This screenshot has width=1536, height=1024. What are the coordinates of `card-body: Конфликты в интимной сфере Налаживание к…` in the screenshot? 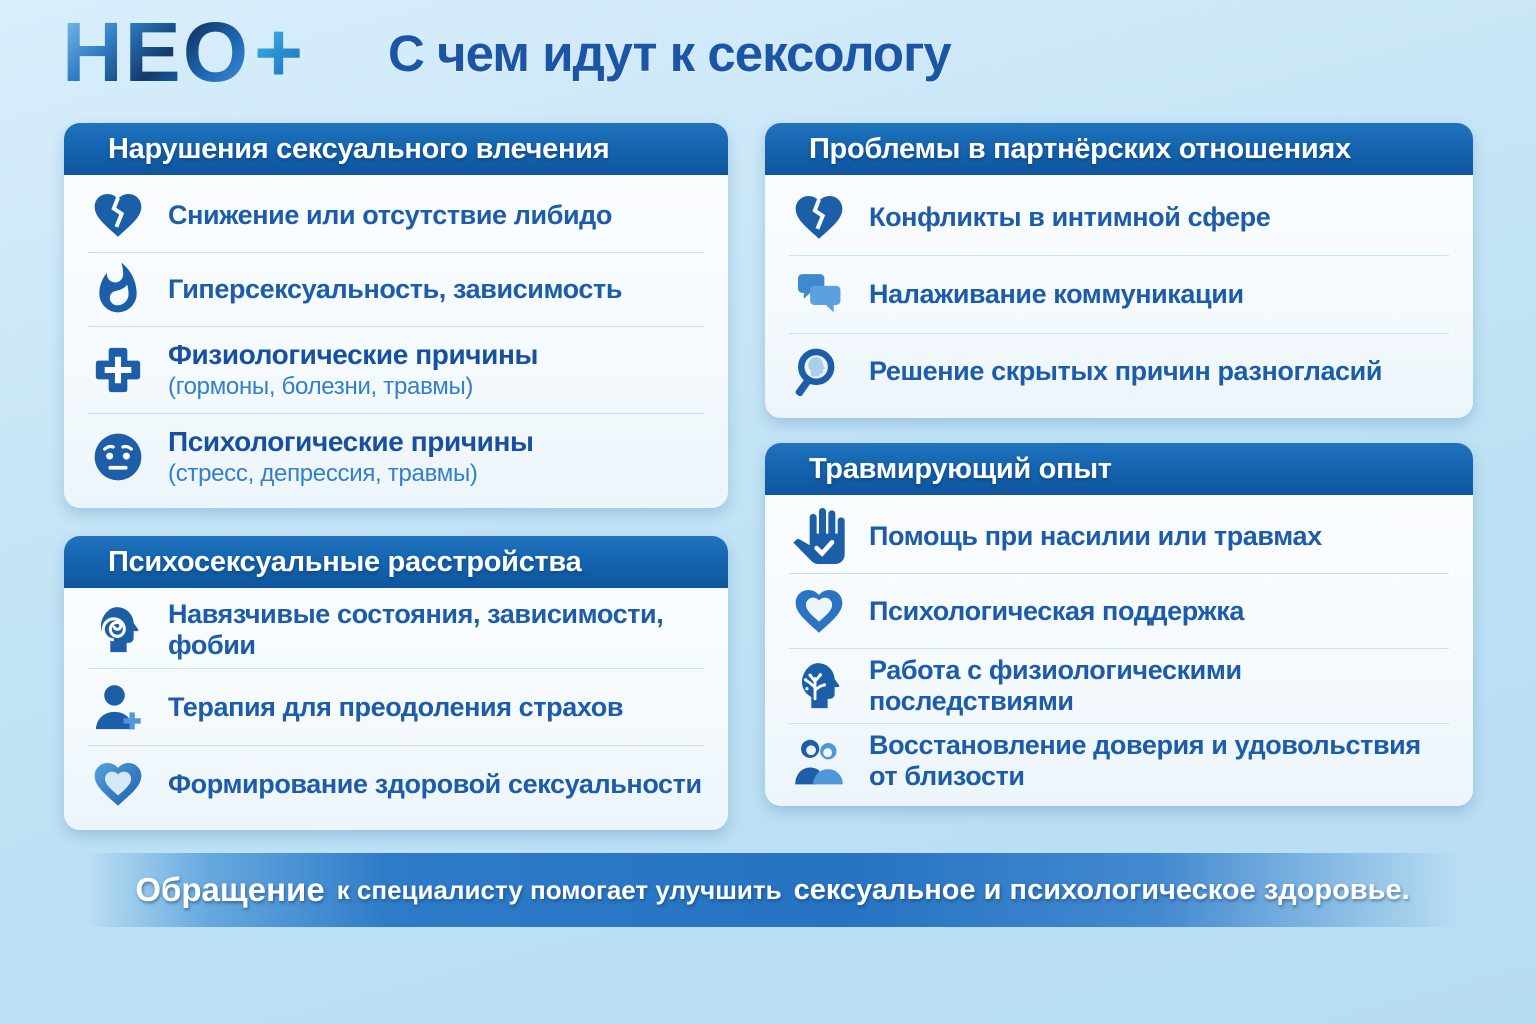 It's located at (1119, 296).